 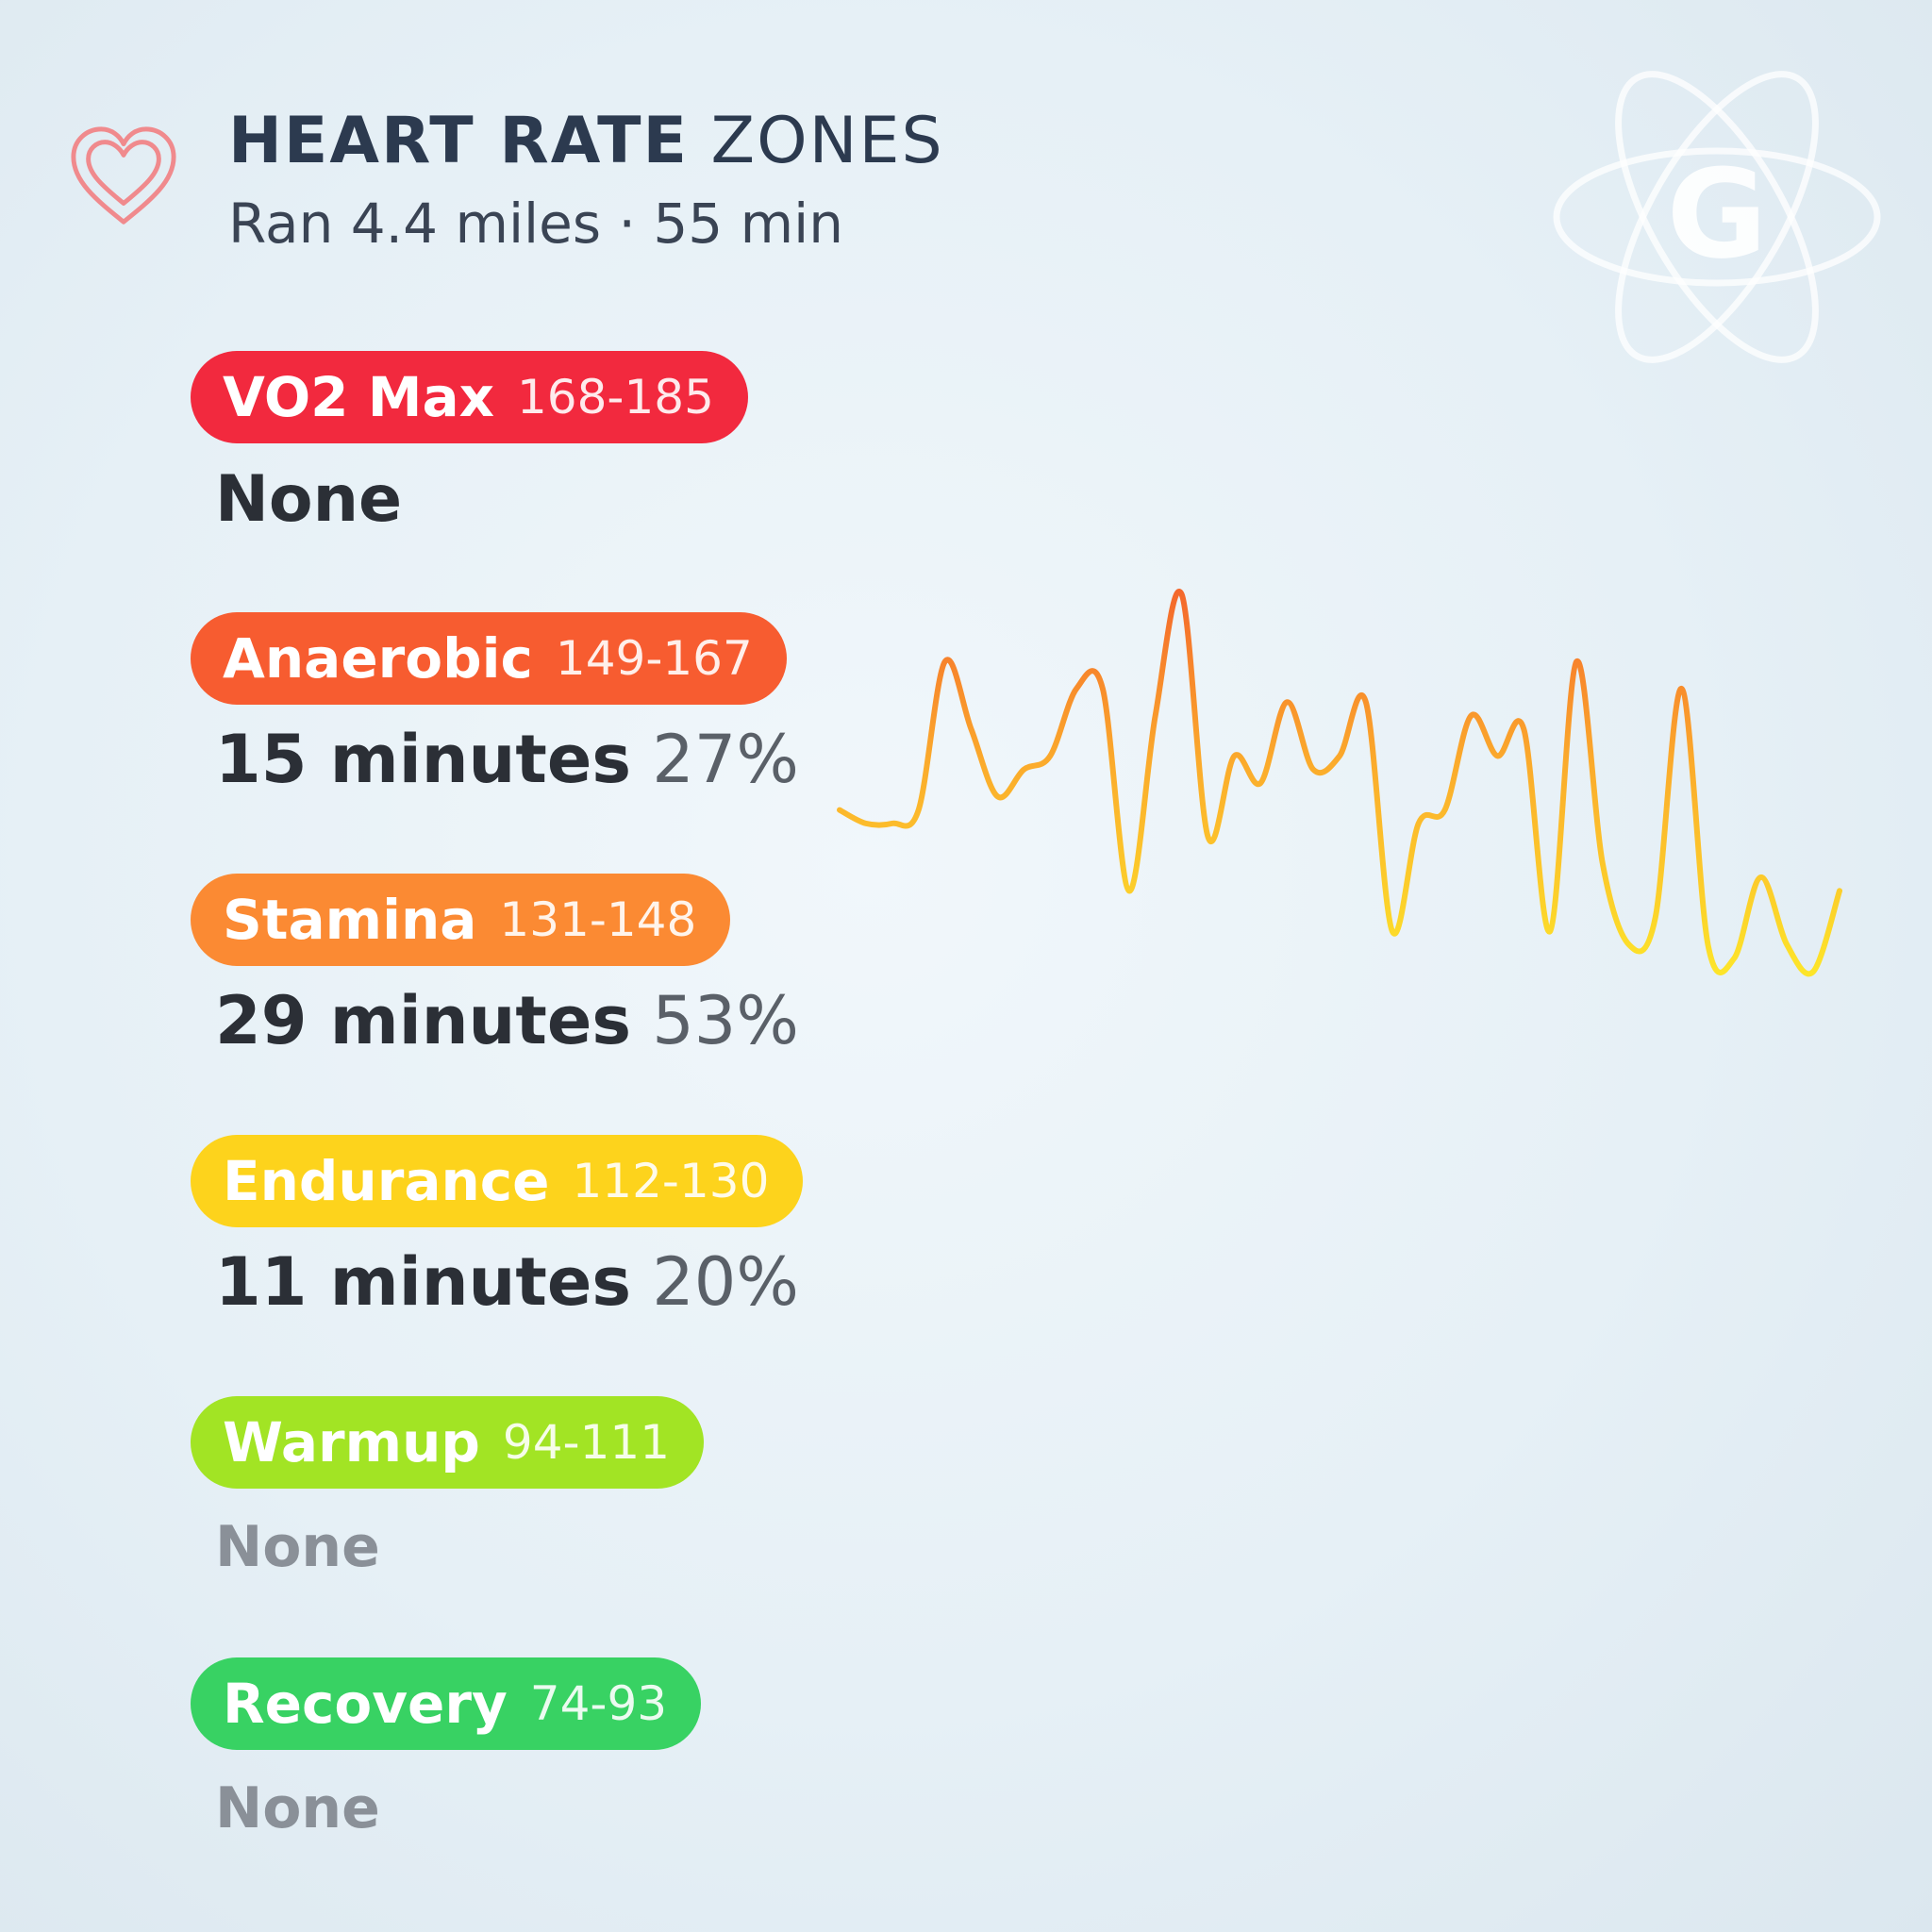 What do you see at coordinates (521, 481) in the screenshot?
I see `zone-vo2-max: VO2 Max 168-185 None` at bounding box center [521, 481].